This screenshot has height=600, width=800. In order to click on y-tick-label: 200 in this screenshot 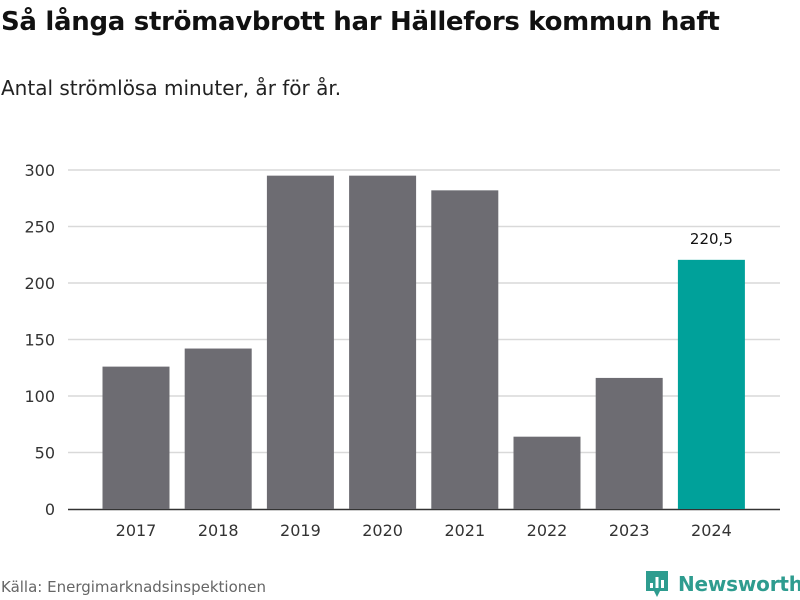, I will do `click(39, 283)`.